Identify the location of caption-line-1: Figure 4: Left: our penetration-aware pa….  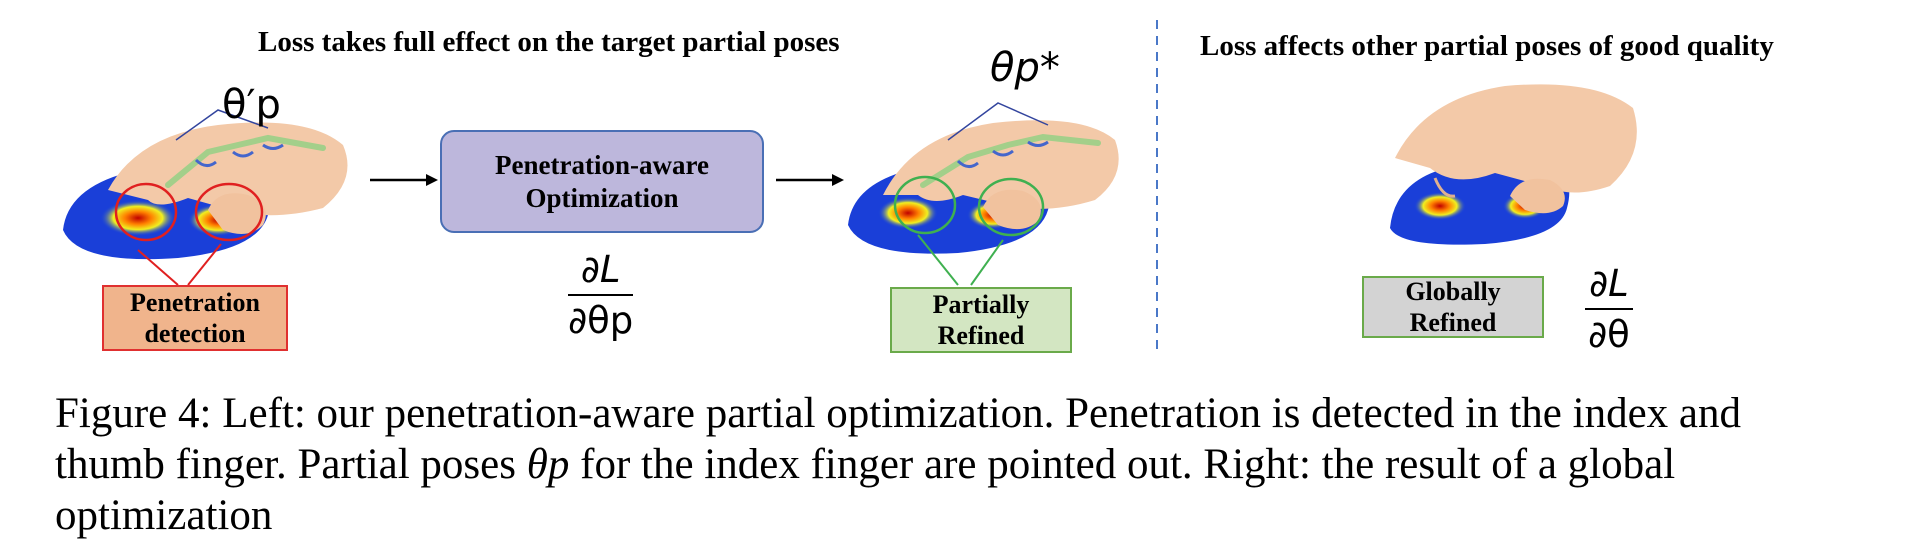
(898, 413).